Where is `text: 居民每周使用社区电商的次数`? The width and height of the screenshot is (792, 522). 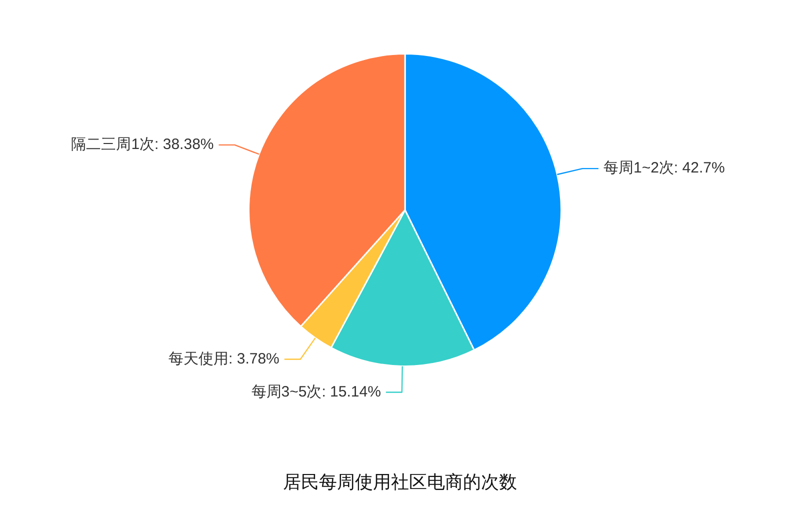
text: 居民每周使用社区电商的次数 is located at coordinates (400, 482).